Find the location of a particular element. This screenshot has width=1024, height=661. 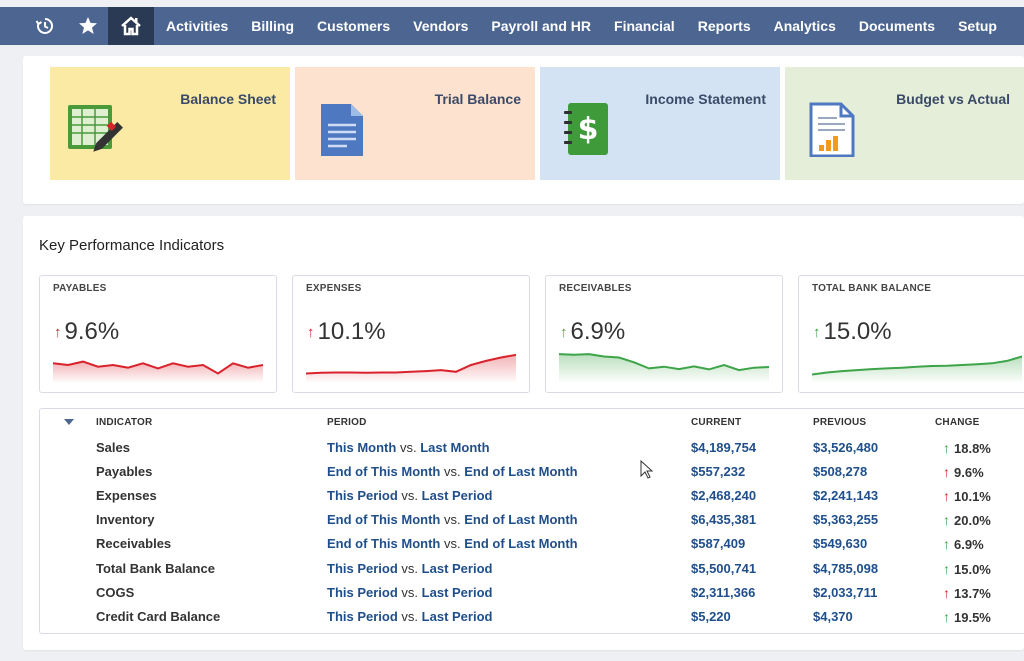

col-header-change: CHANGE is located at coordinates (957, 422).